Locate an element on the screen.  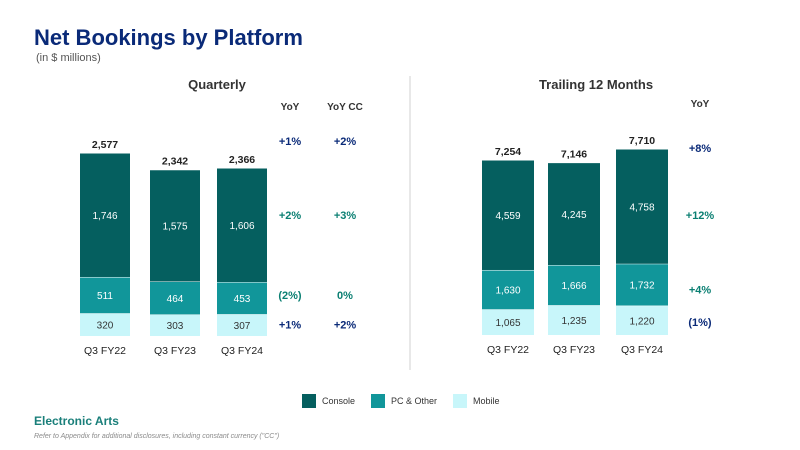
trailing-12-months-yoy-header: YoY is located at coordinates (700, 104).